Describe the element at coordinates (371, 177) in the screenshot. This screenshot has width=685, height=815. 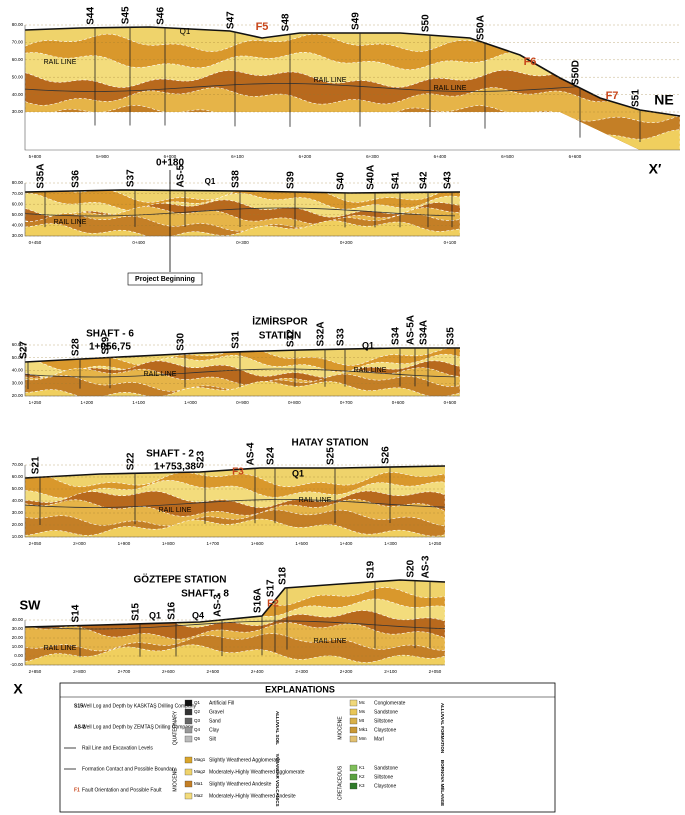
I see `borehole-label: S40A` at that location.